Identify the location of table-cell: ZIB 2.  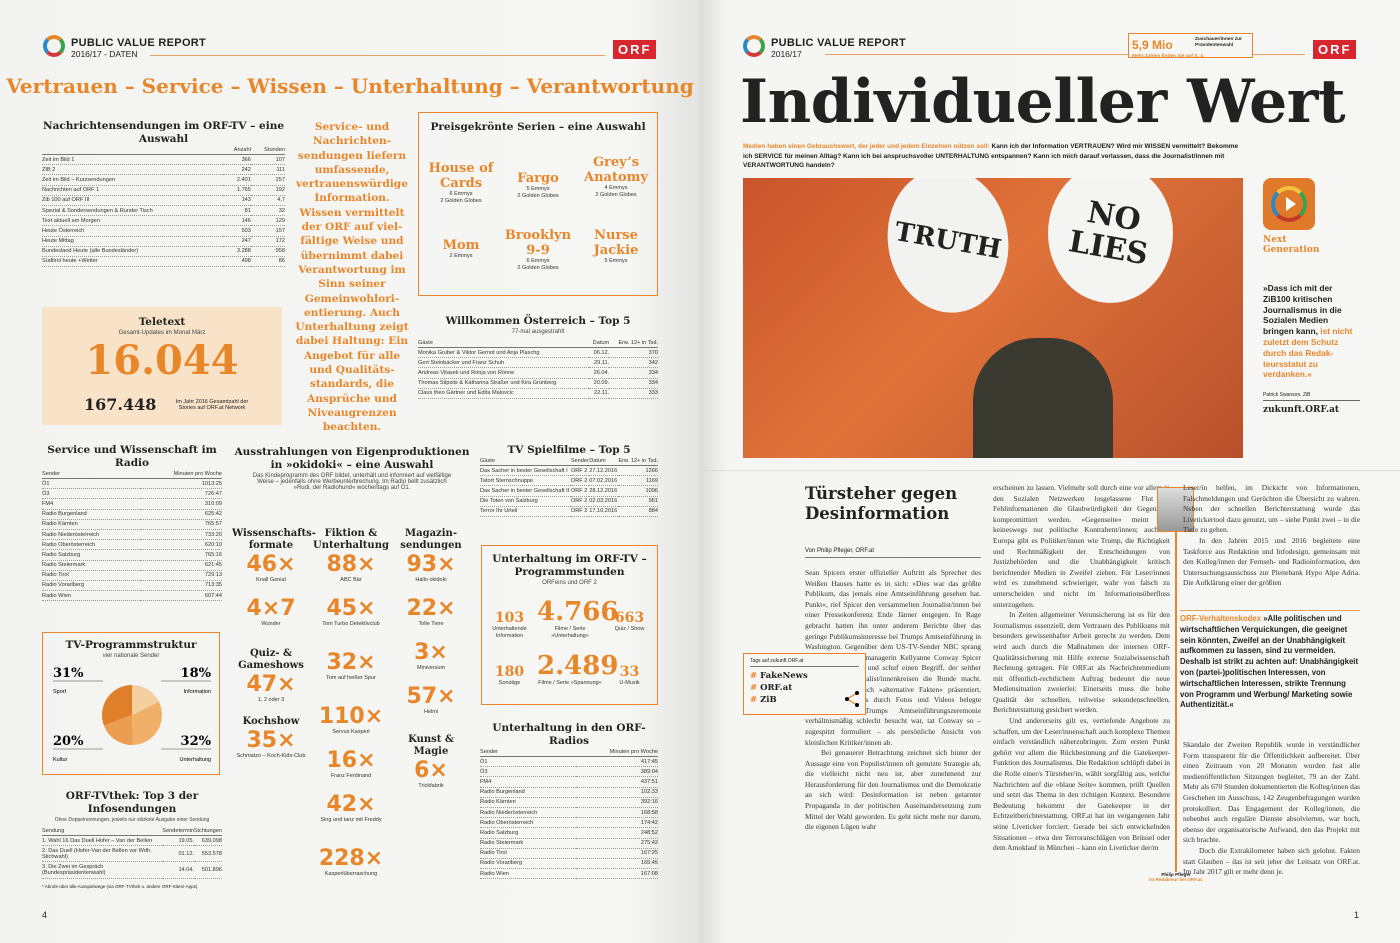
(132, 170).